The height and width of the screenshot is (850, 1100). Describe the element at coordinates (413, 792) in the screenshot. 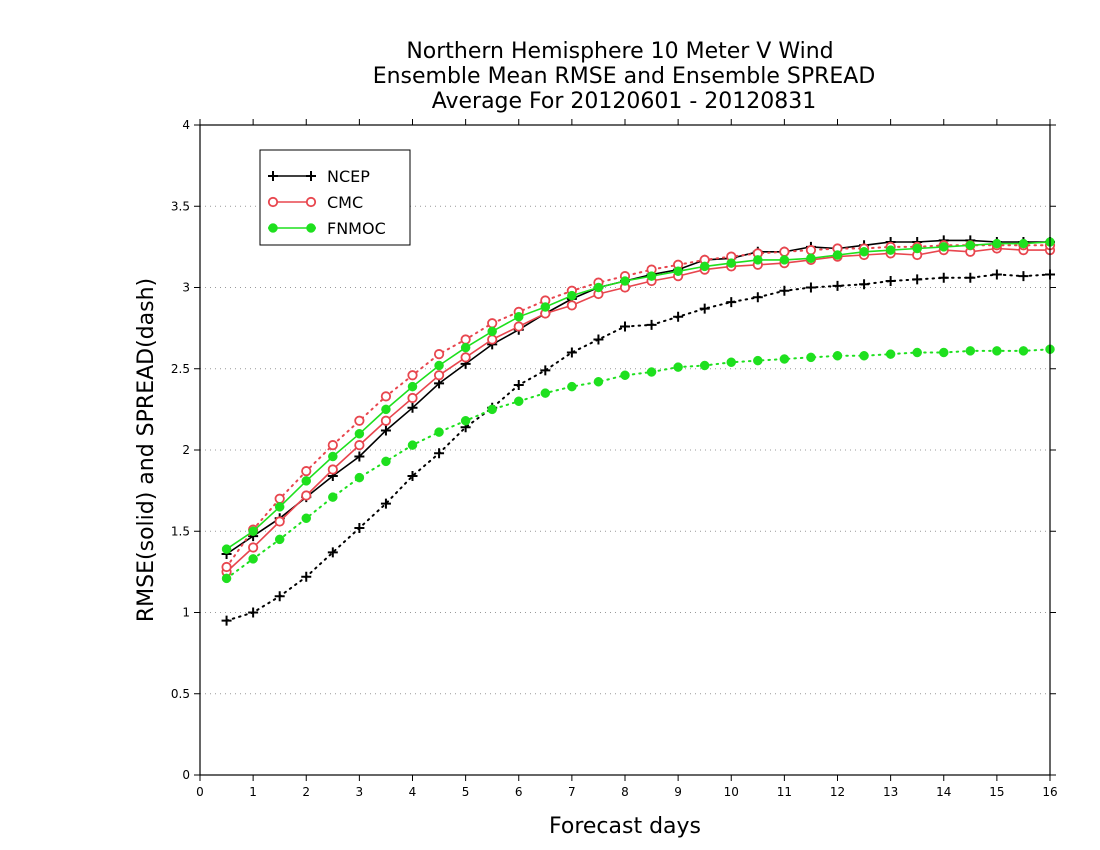

I see `x-tick-label-4: 4` at that location.